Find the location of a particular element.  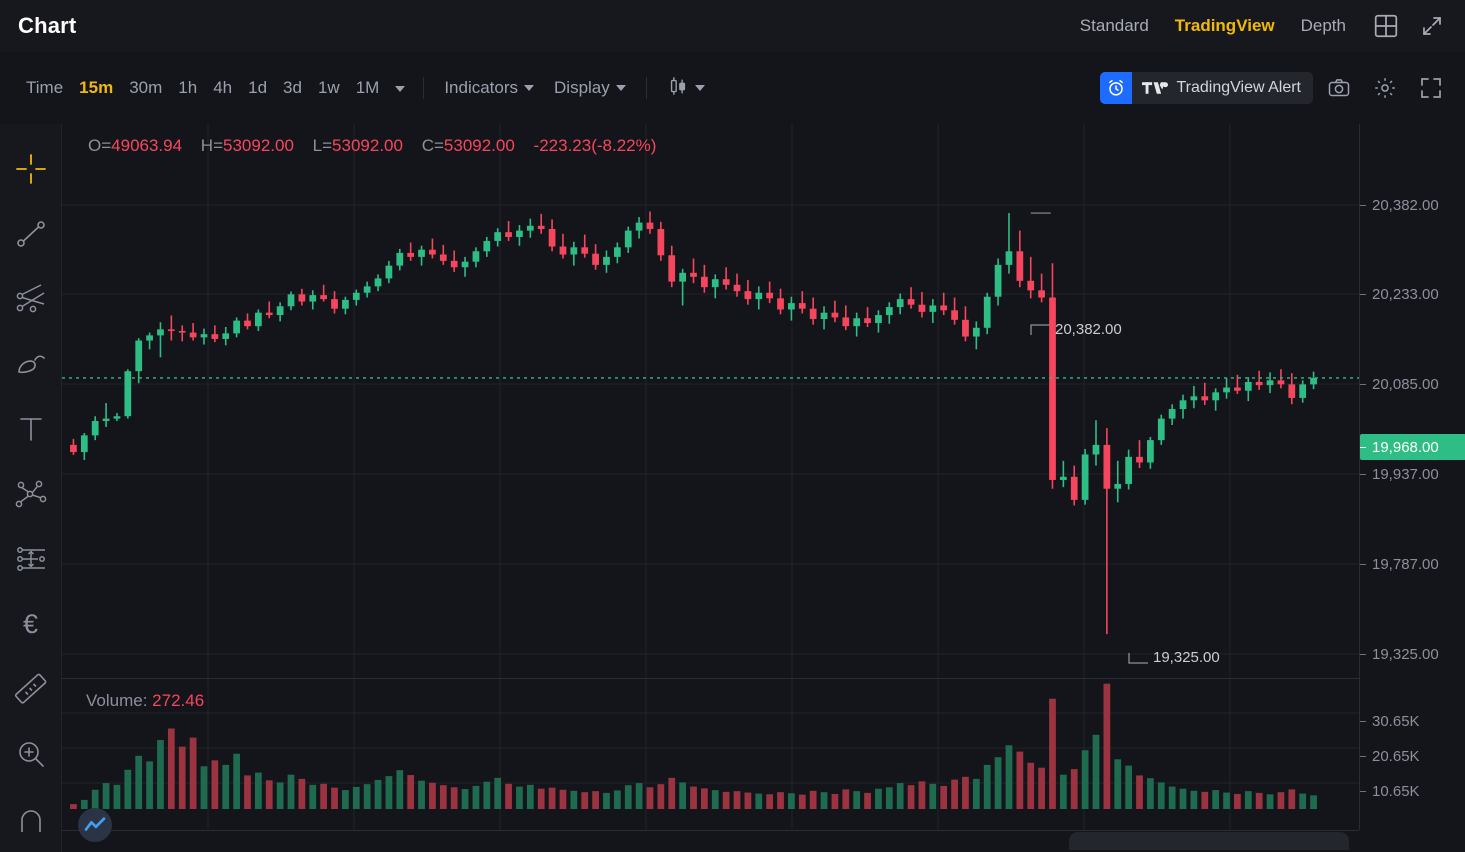

expand-diagonal-icon is located at coordinates (1432, 26).